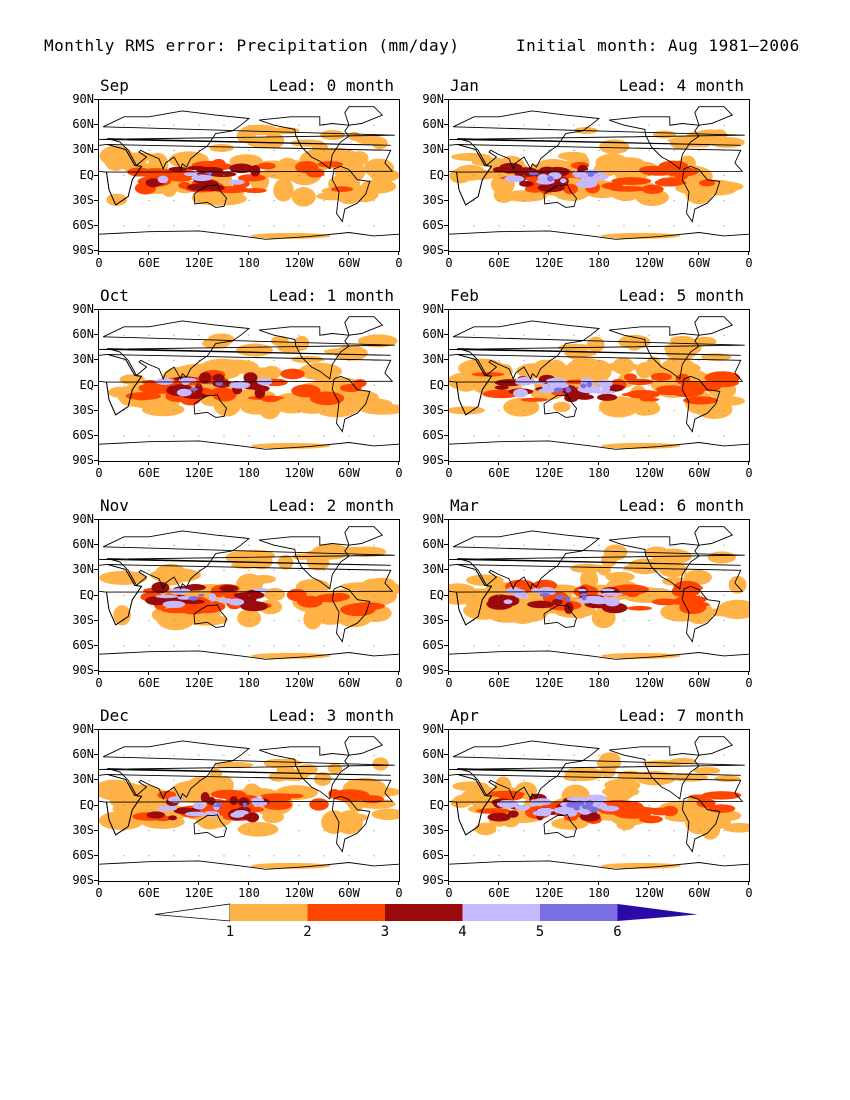  What do you see at coordinates (433, 434) in the screenshot?
I see `y-tick-label: 60S` at bounding box center [433, 434].